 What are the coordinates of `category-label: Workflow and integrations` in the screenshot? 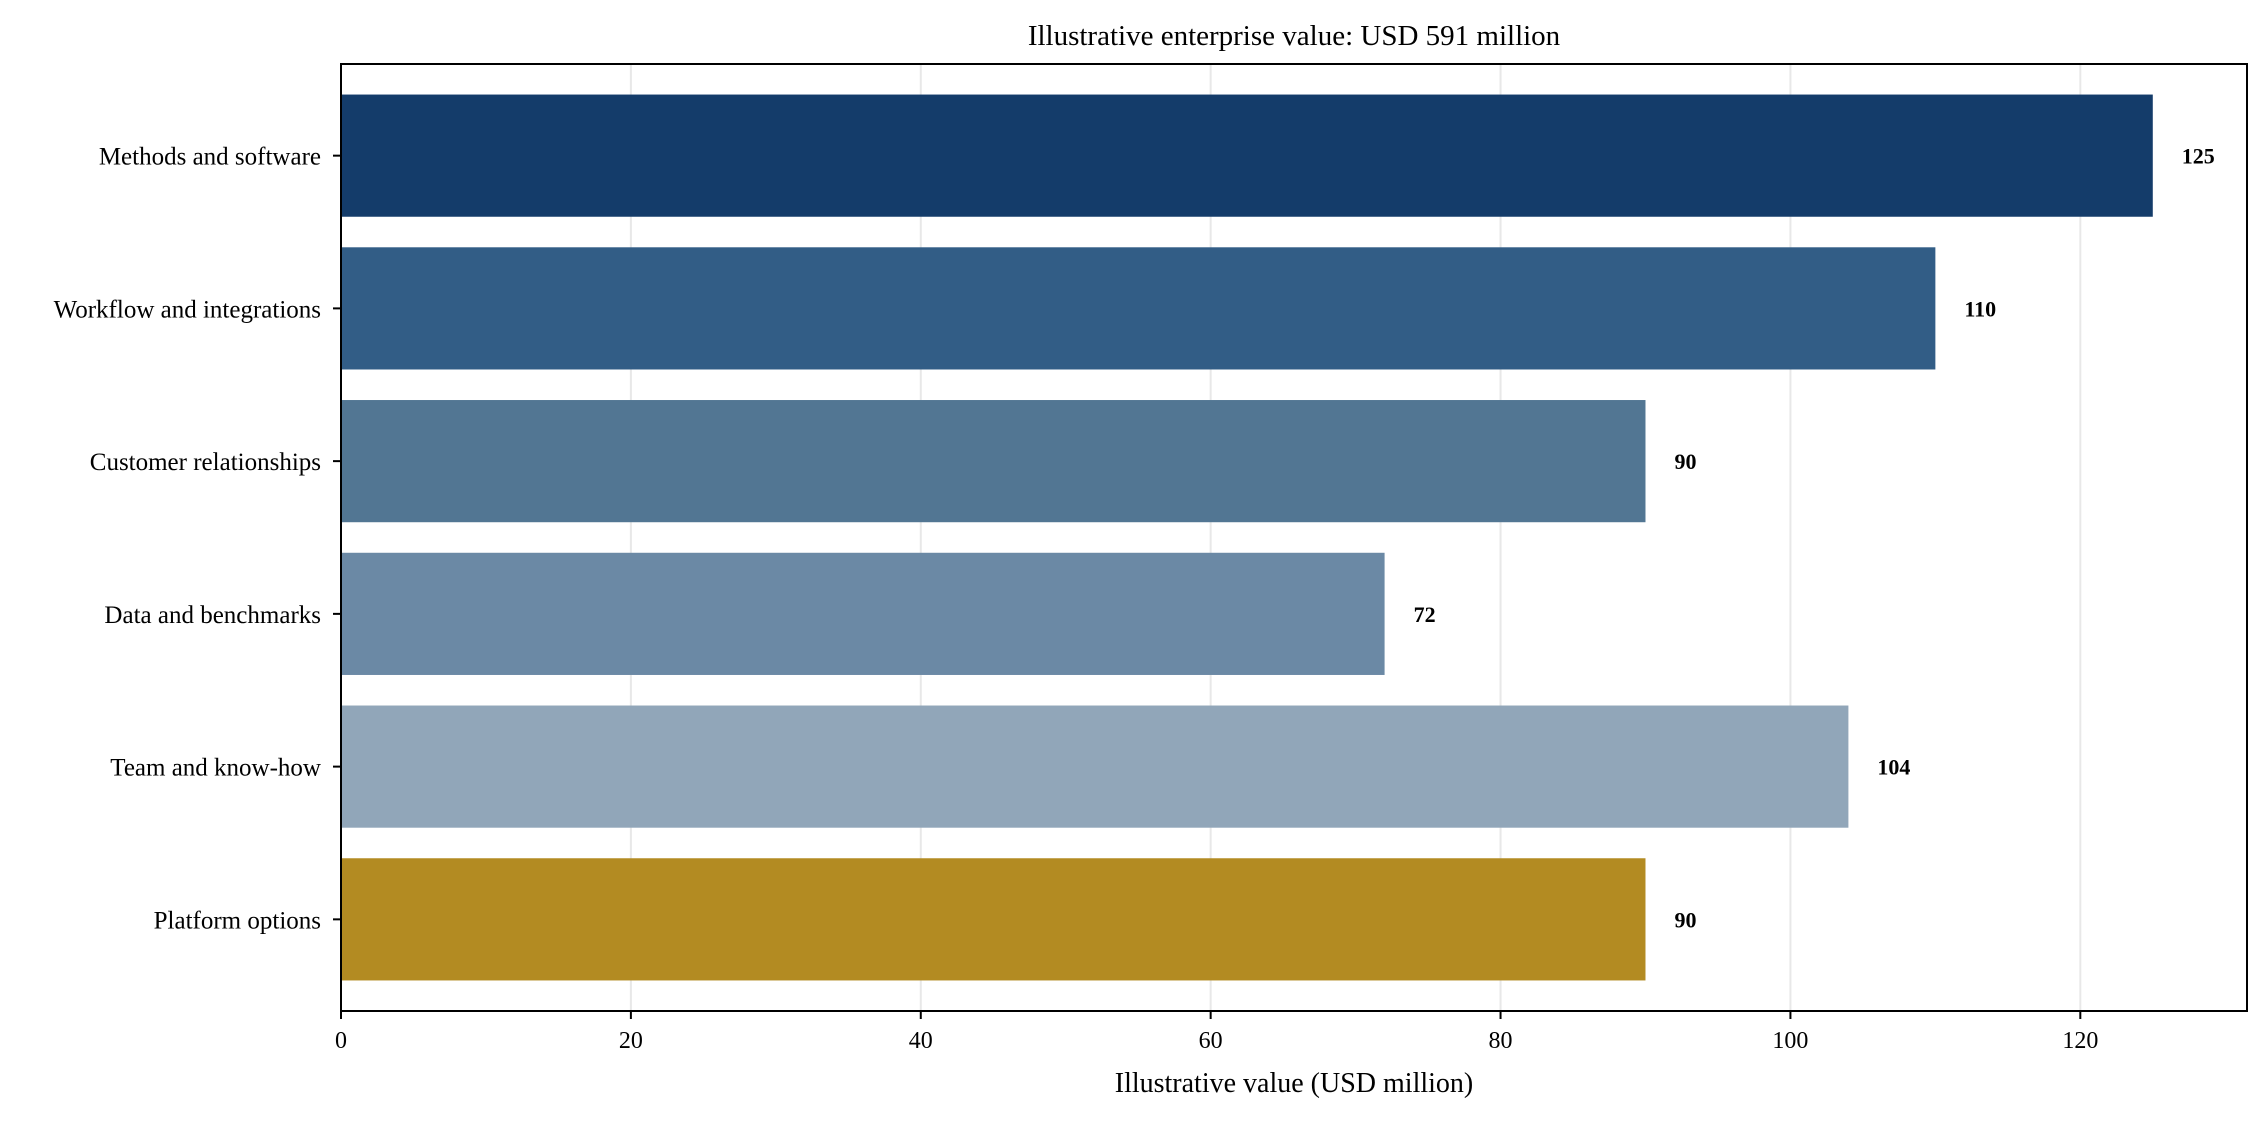 It's located at (187, 309).